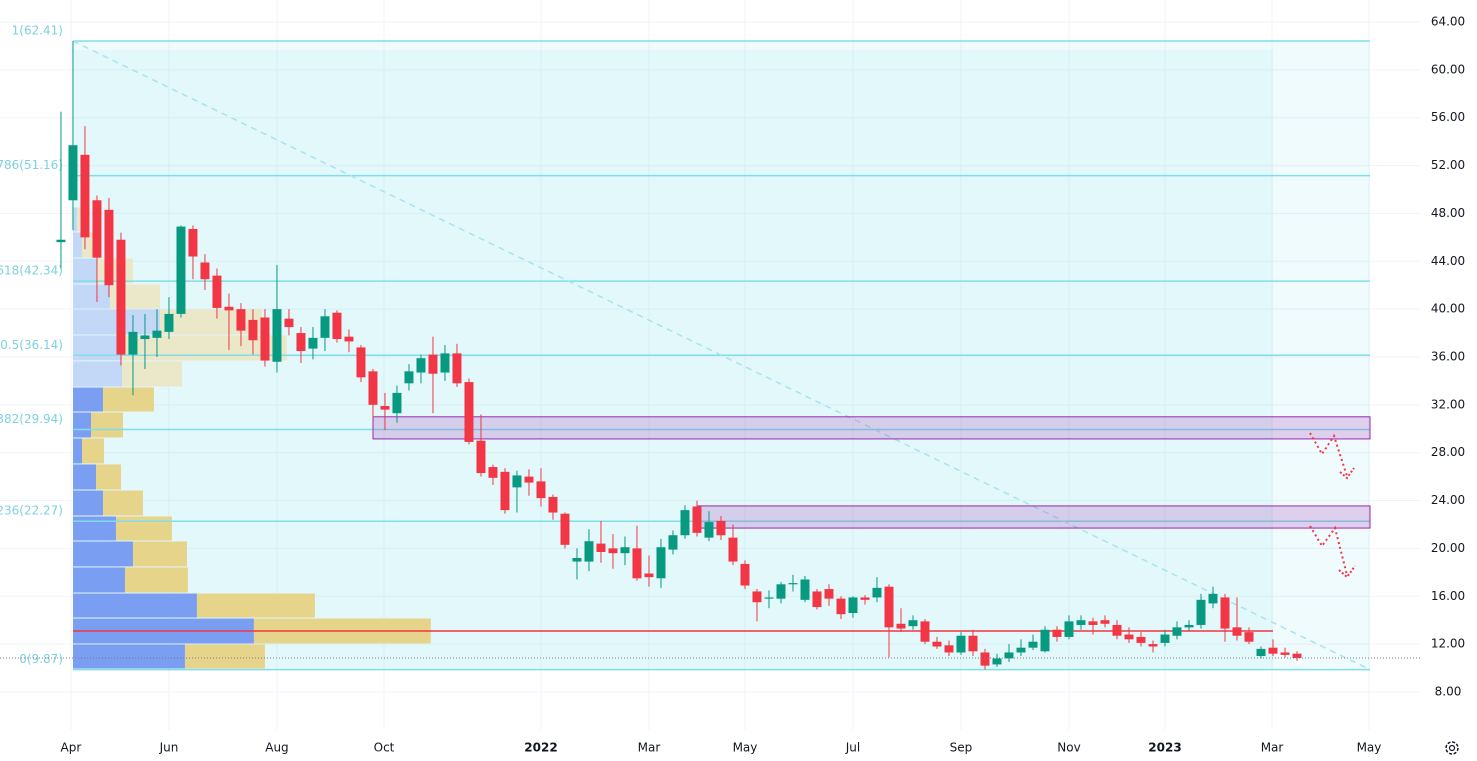  Describe the element at coordinates (384, 748) in the screenshot. I see `x-tick-label: Oct` at that location.